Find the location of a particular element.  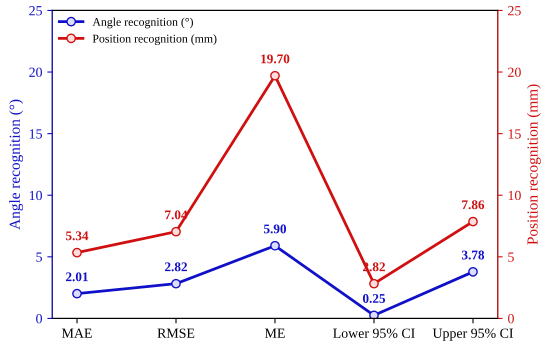

data-label: 2.01 is located at coordinates (77, 277).